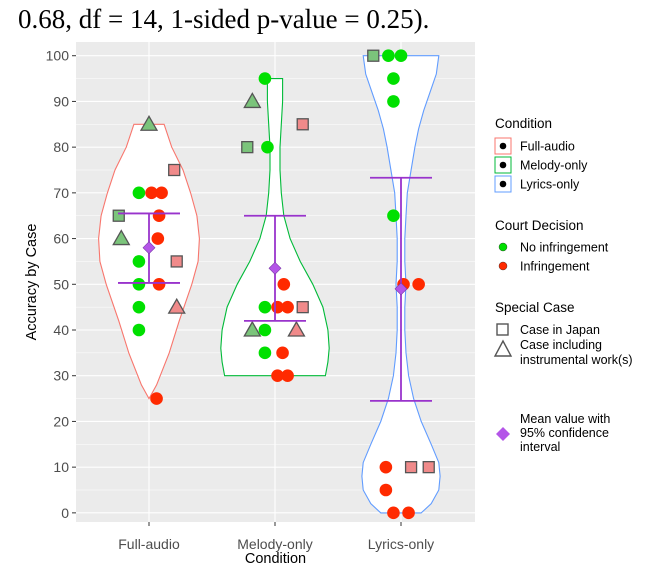  I want to click on y-tick-label: 100, so click(58, 56).